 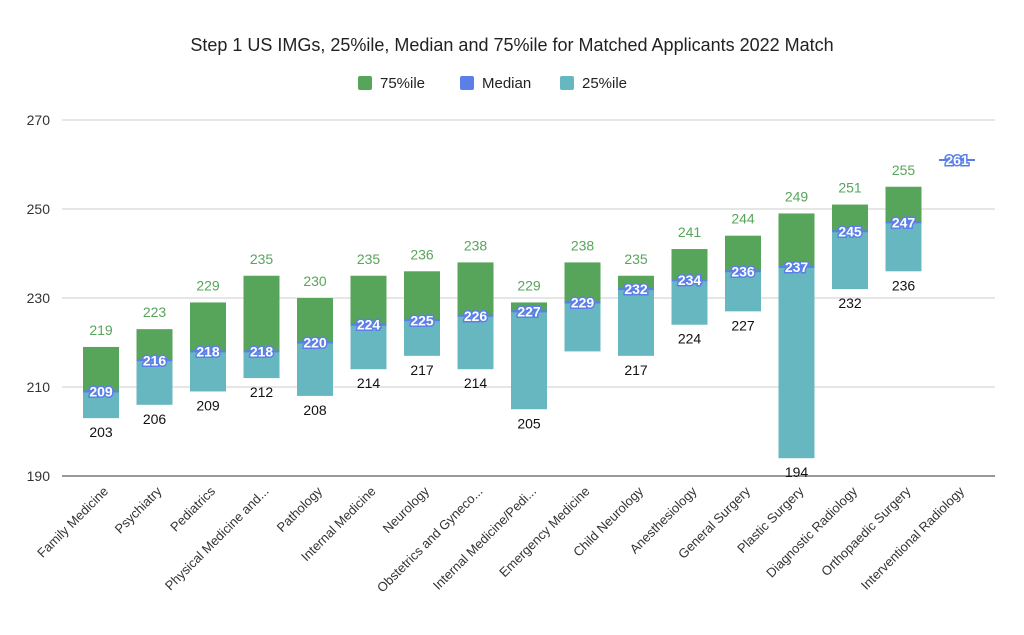 I want to click on label-25: 203, so click(x=101, y=432).